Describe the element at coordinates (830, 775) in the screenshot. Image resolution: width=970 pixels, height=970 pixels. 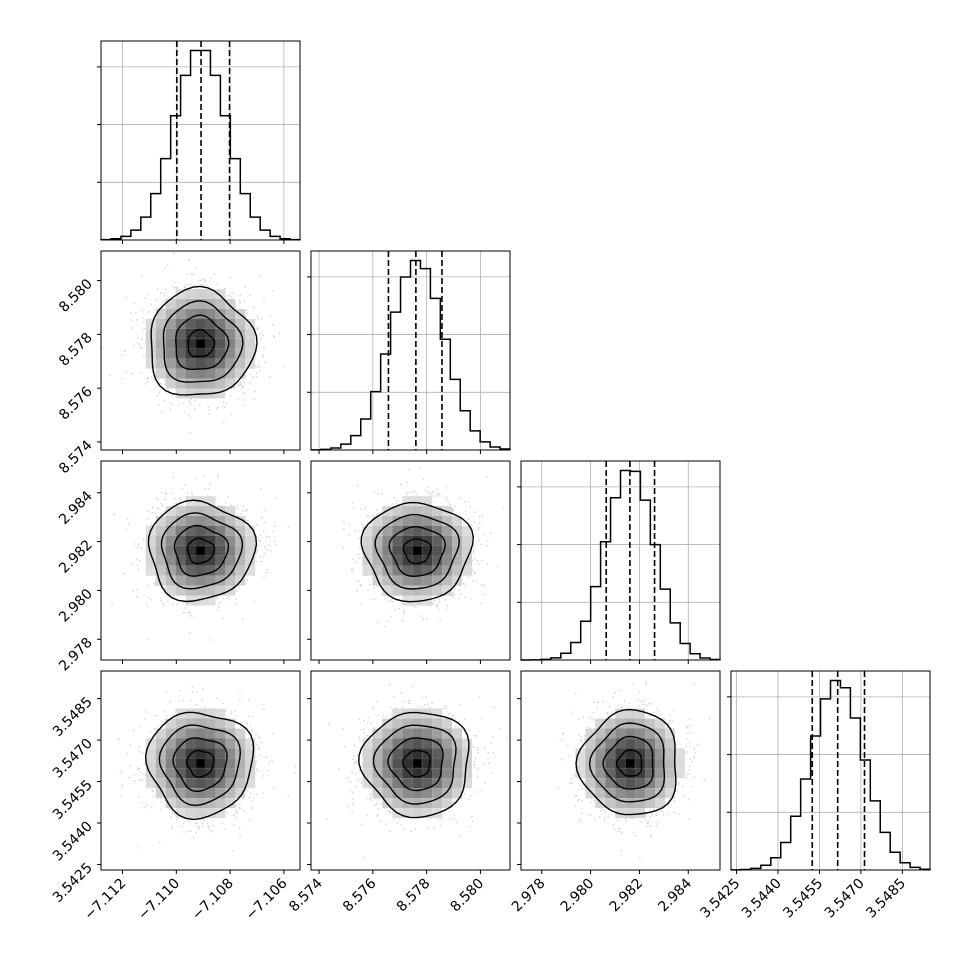
I see `histogram-step-line` at that location.